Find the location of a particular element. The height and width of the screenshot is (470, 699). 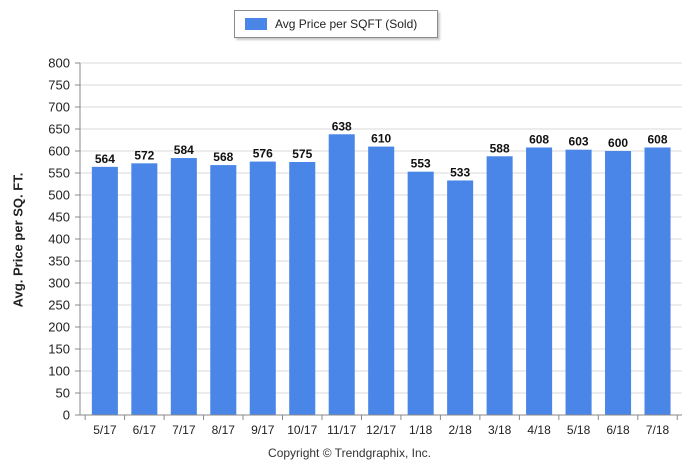

x-tick-label: 12/17 is located at coordinates (381, 430).